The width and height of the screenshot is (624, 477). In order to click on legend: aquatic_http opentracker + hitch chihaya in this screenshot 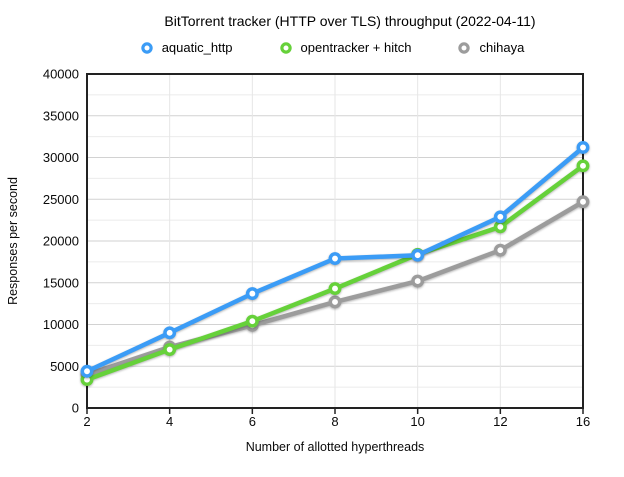, I will do `click(312, 47)`.